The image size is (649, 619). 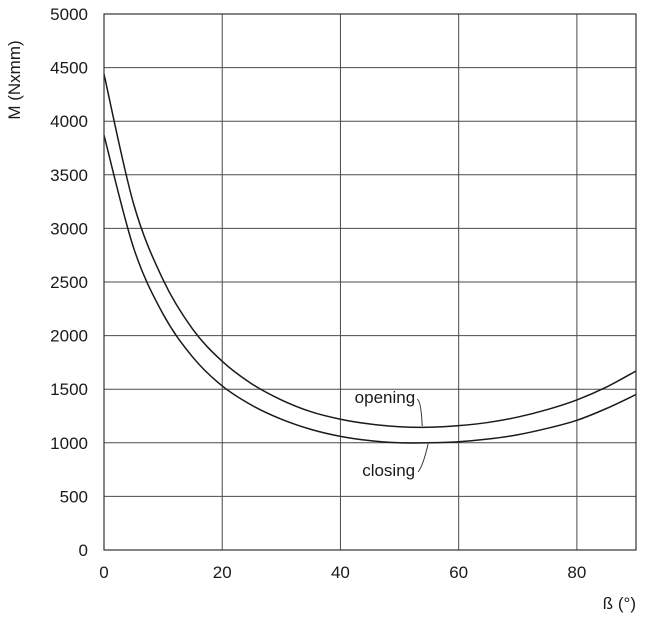 What do you see at coordinates (69, 121) in the screenshot?
I see `y-tick-label: 4000` at bounding box center [69, 121].